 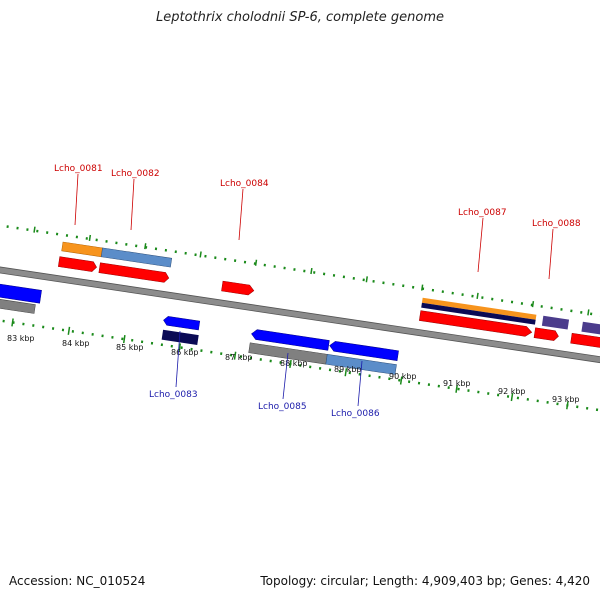 What do you see at coordinates (512, 391) in the screenshot?
I see `tick-label: 92 kbp` at bounding box center [512, 391].